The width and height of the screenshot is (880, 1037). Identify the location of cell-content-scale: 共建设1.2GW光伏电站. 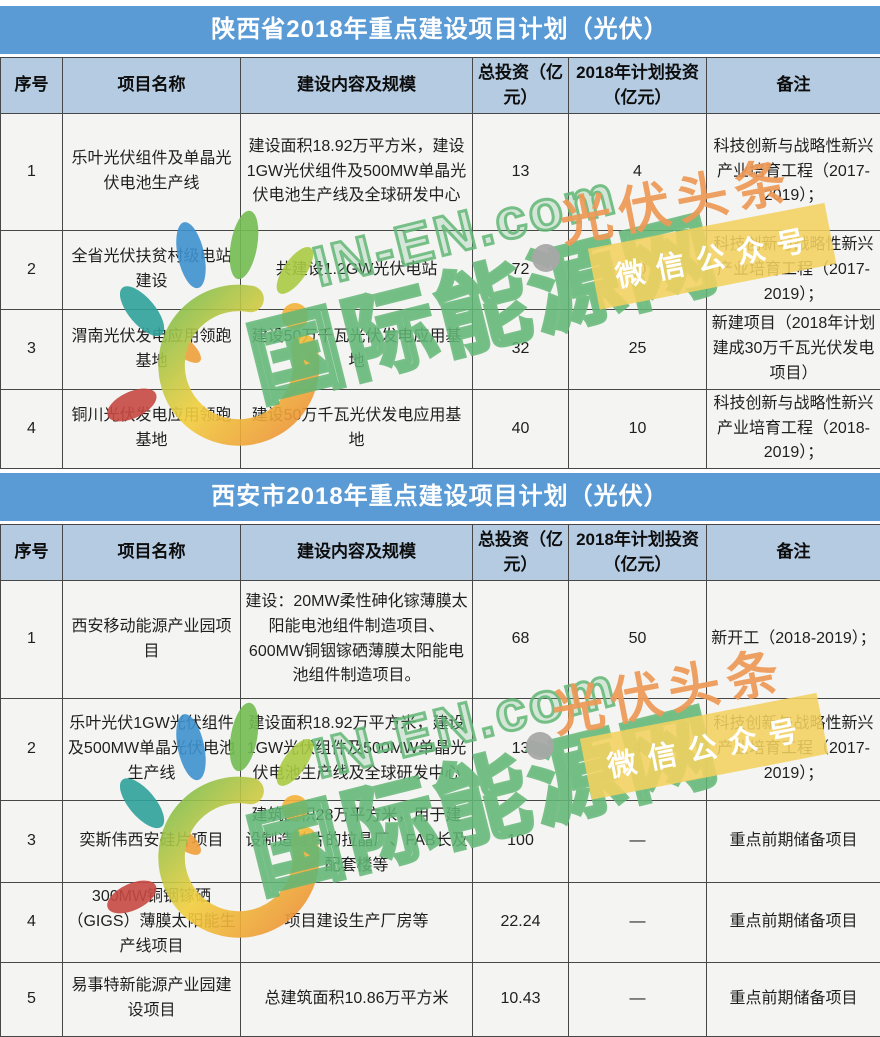
(357, 270).